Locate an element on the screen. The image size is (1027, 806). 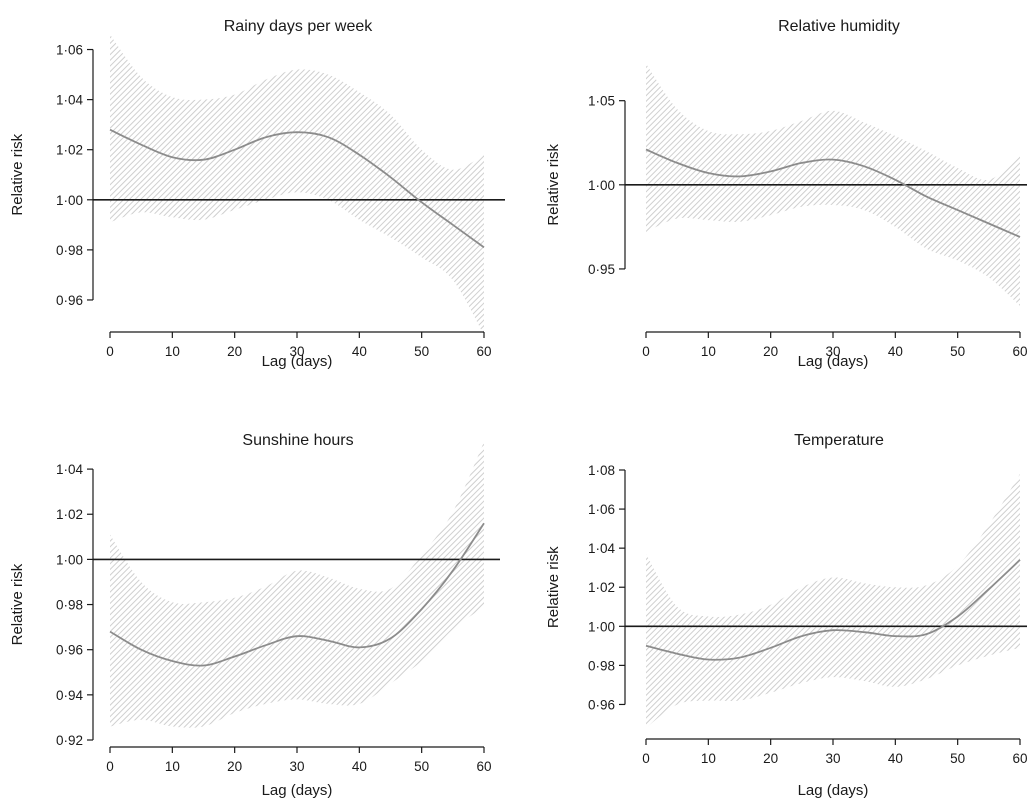
chart-title: Temperature is located at coordinates (839, 440).